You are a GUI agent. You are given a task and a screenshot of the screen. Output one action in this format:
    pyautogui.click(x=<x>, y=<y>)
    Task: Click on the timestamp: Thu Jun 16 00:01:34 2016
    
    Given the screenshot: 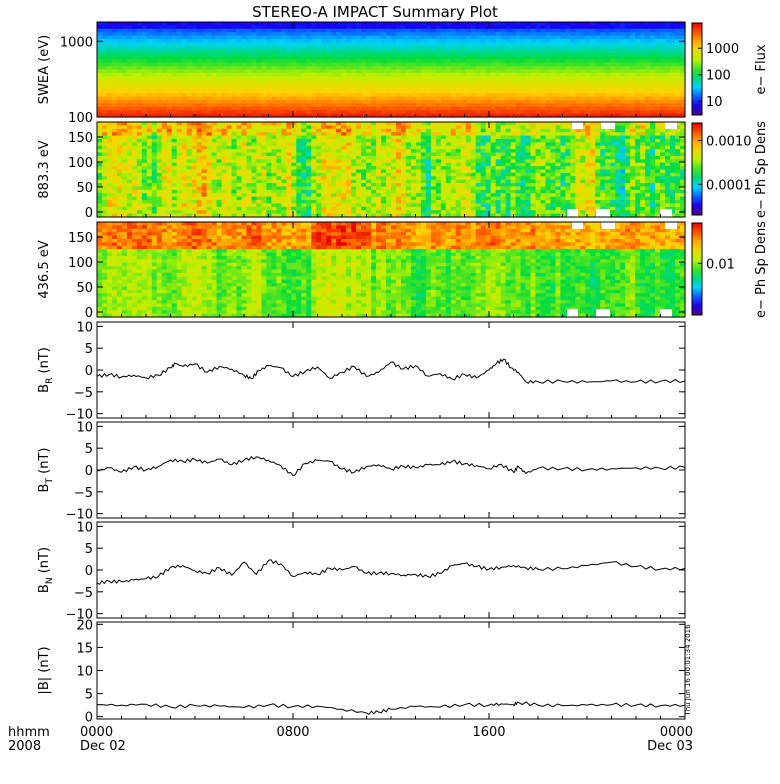 What is the action you would take?
    pyautogui.click(x=688, y=670)
    